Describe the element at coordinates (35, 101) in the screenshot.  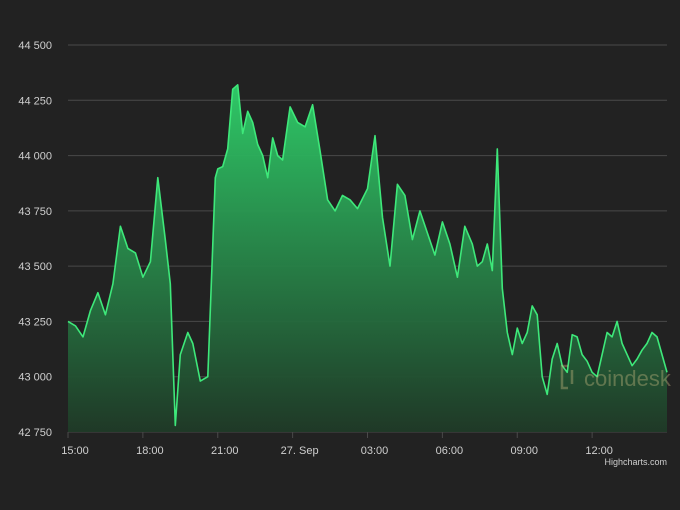
I see `y-tick-label: 44 250` at that location.